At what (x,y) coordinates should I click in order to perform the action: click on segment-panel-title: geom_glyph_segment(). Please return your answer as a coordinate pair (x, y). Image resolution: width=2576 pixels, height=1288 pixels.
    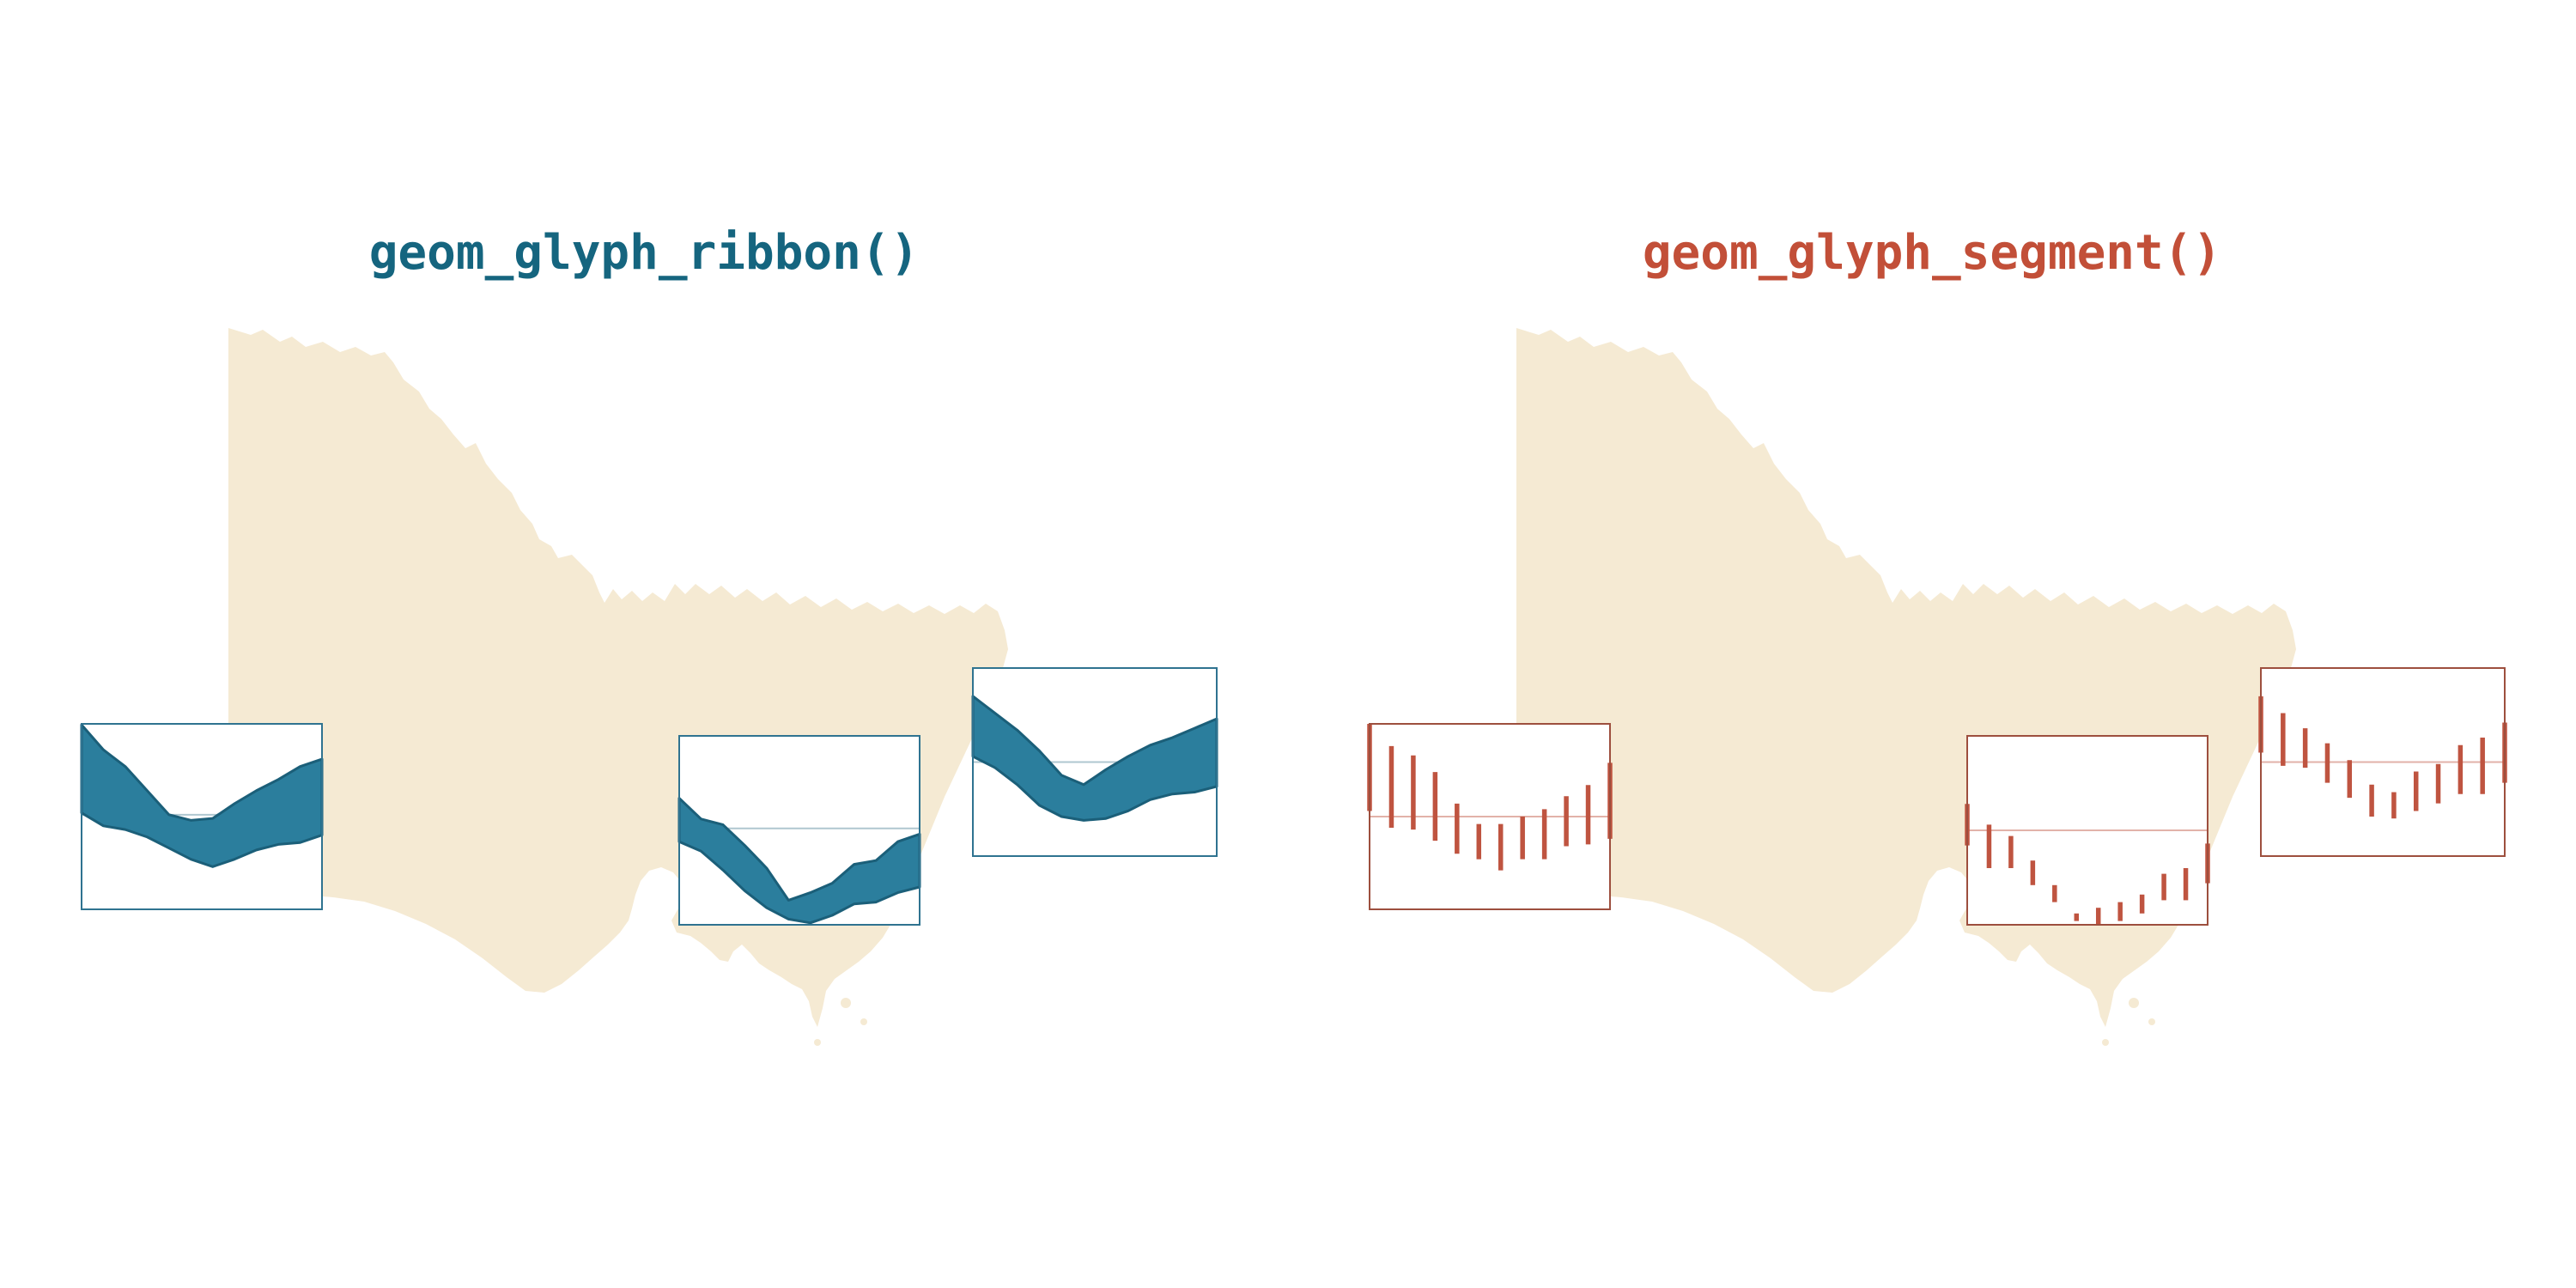
    Looking at the image, I should click on (1932, 253).